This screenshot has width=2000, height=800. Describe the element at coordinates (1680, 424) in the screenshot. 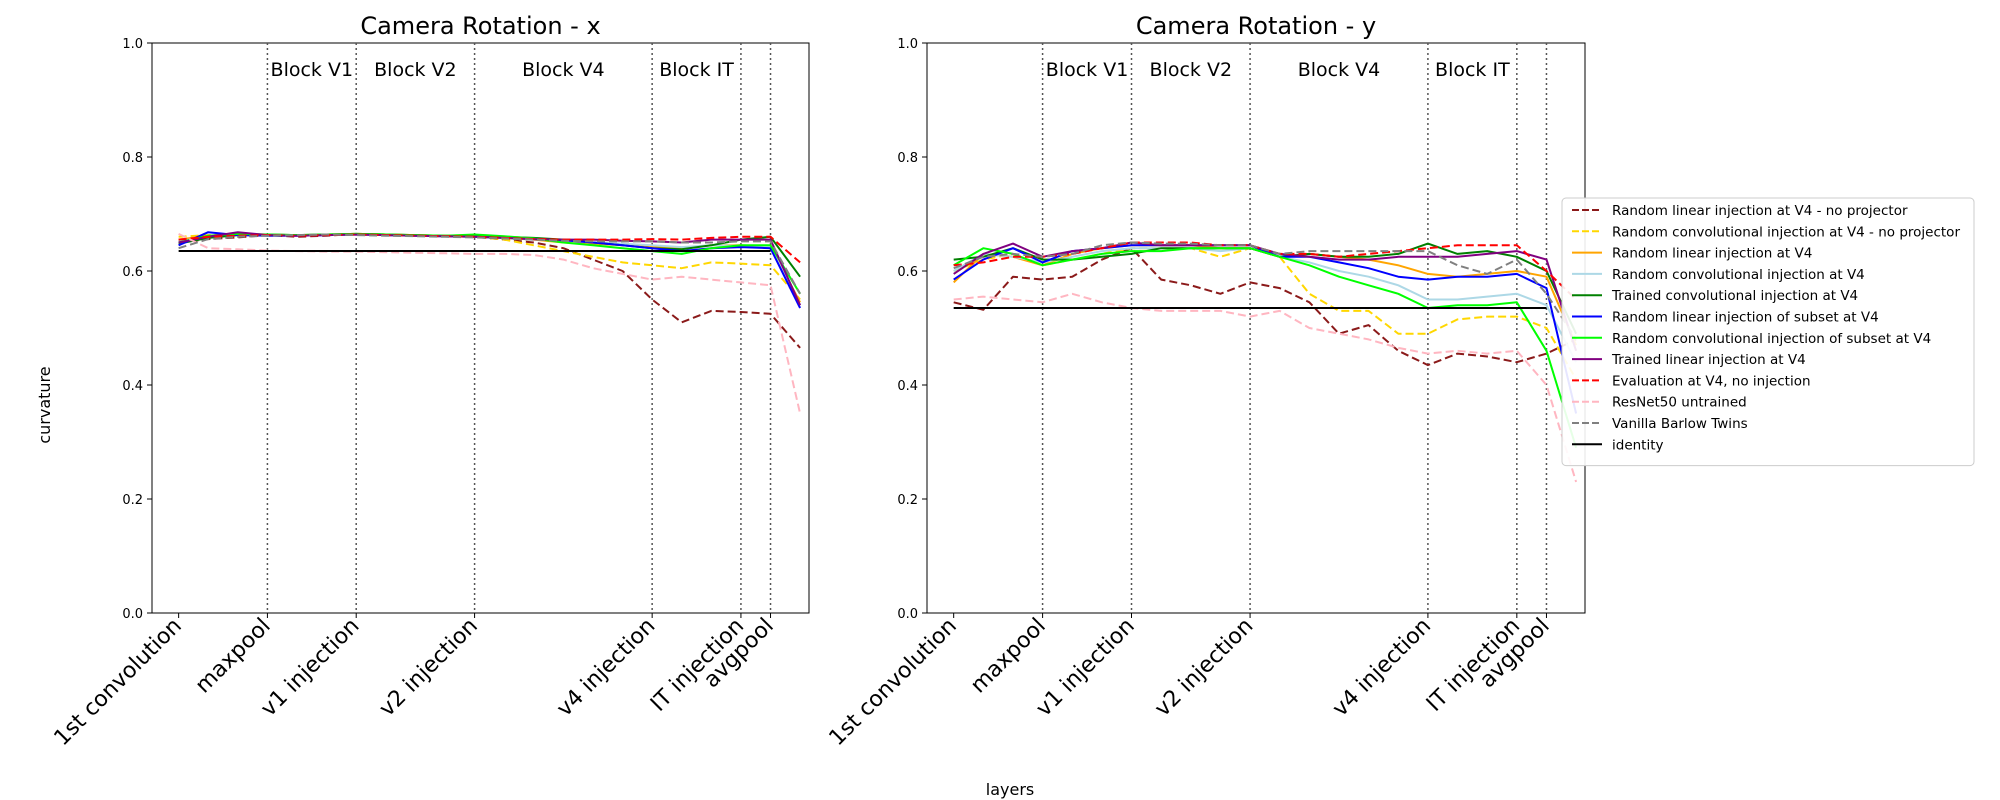

I see `legend-entry: Vanilla Barlow Twins` at that location.